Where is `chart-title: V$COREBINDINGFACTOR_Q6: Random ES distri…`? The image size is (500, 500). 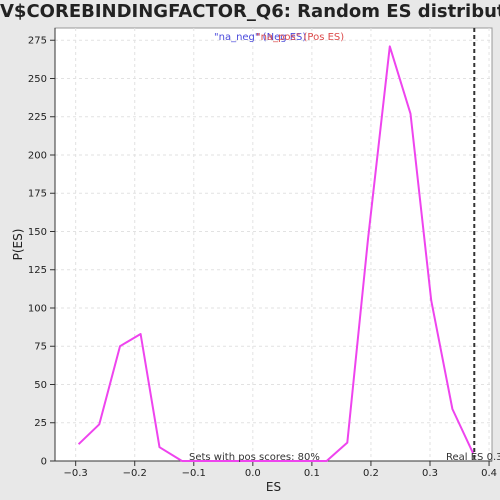
chart-title: V$COREBINDINGFACTOR_Q6: Random ES distri… is located at coordinates (250, 11).